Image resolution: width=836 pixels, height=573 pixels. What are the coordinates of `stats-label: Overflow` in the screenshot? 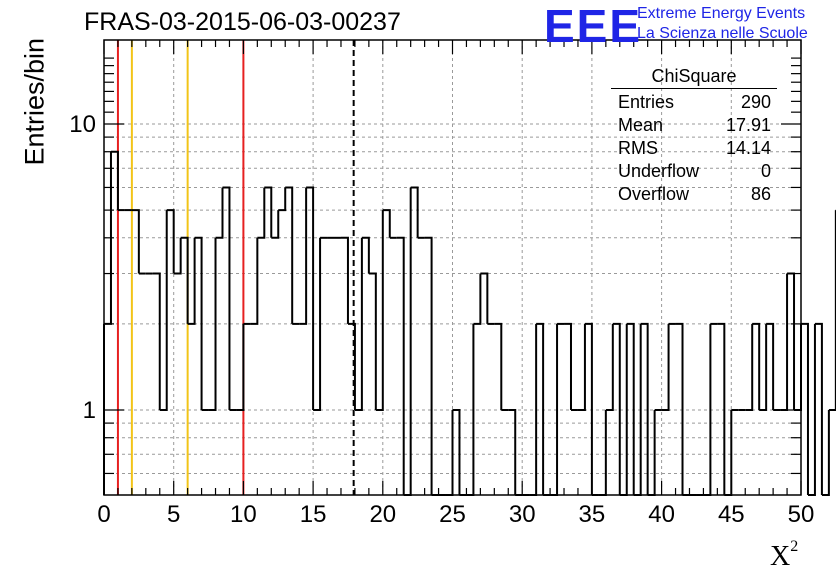 It's located at (653, 194).